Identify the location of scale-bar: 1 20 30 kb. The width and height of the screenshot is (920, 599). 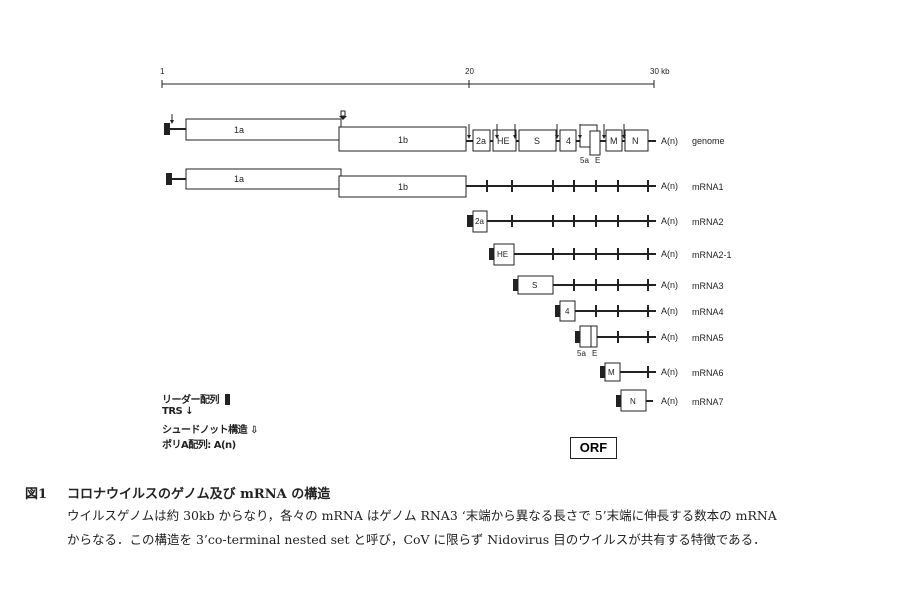
(415, 77).